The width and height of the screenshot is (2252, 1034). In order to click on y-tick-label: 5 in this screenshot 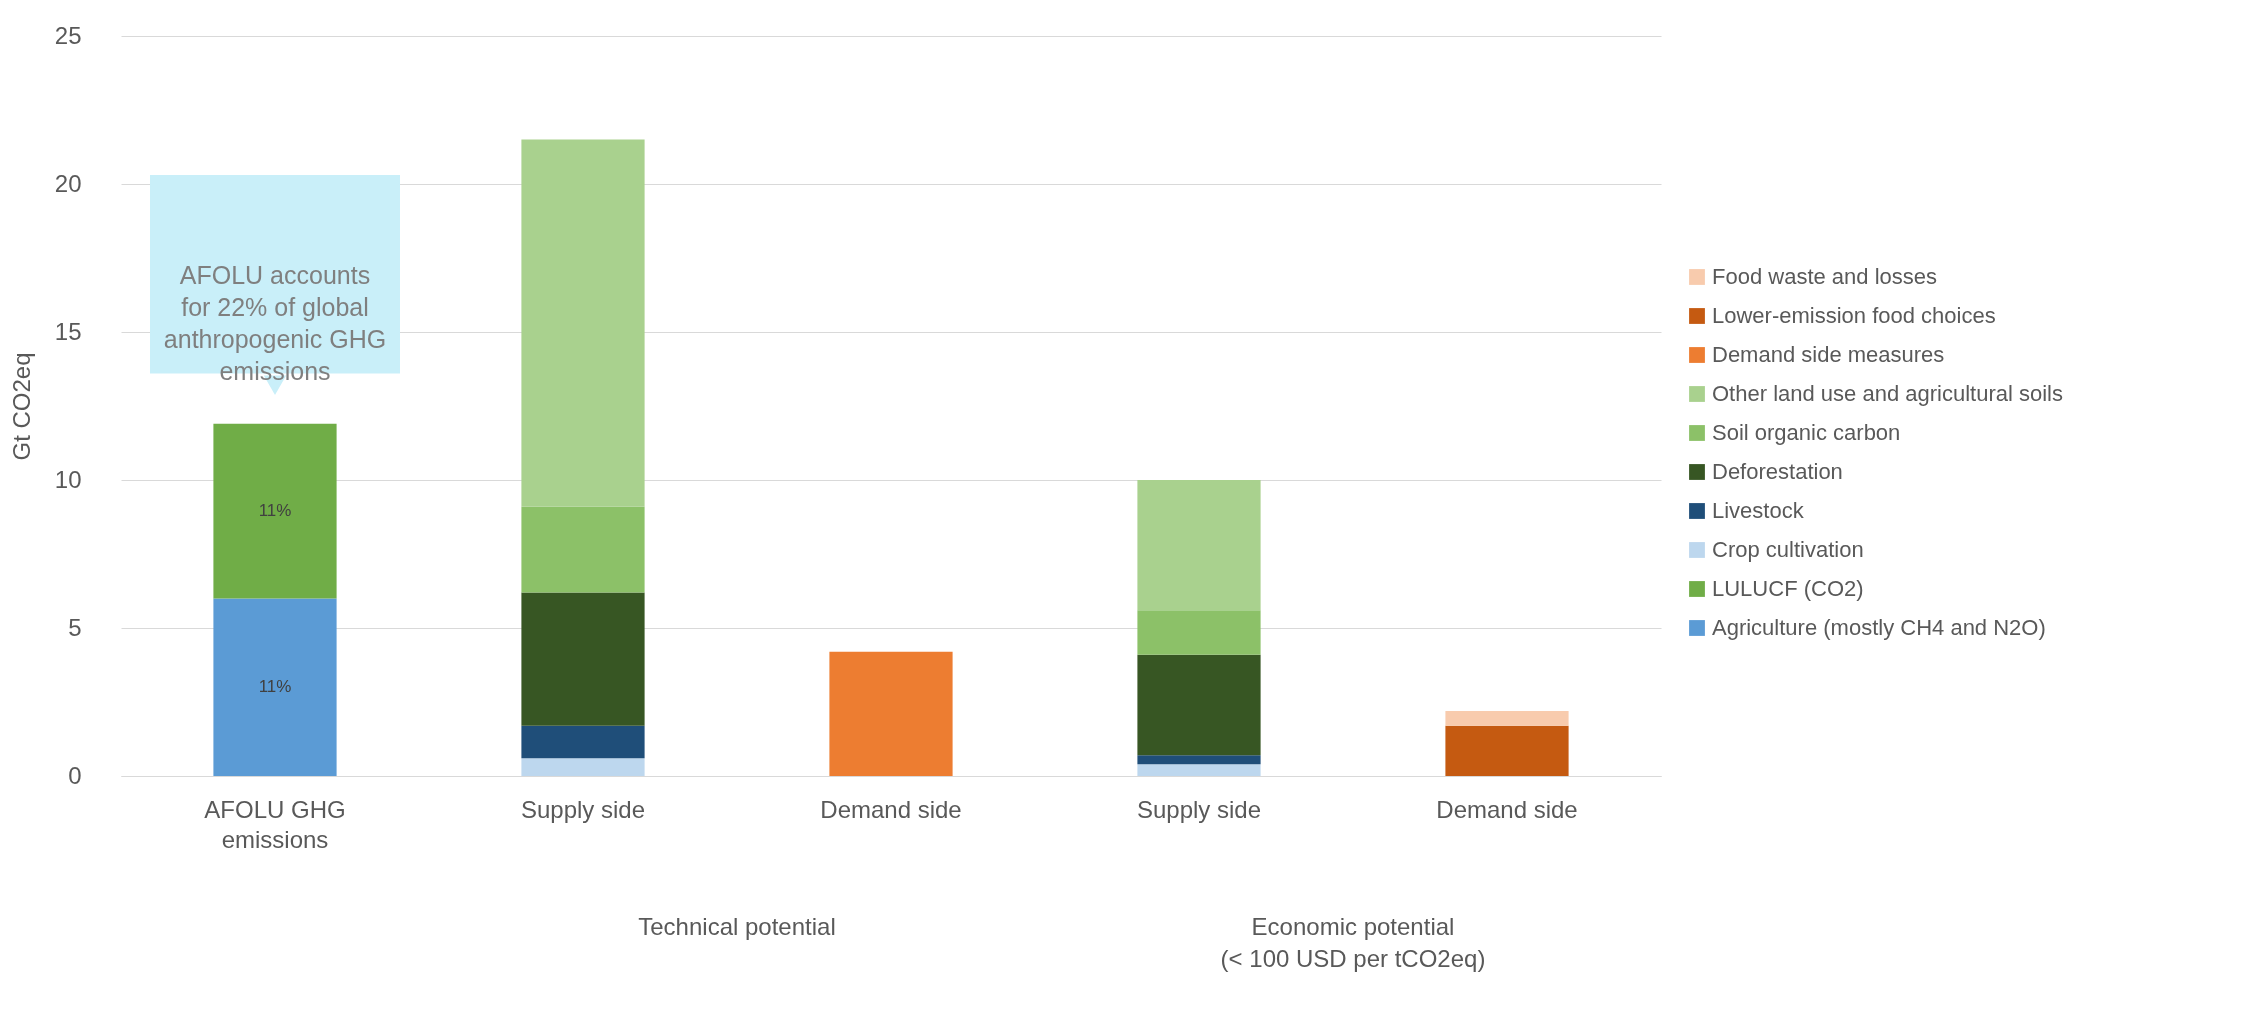, I will do `click(75, 627)`.